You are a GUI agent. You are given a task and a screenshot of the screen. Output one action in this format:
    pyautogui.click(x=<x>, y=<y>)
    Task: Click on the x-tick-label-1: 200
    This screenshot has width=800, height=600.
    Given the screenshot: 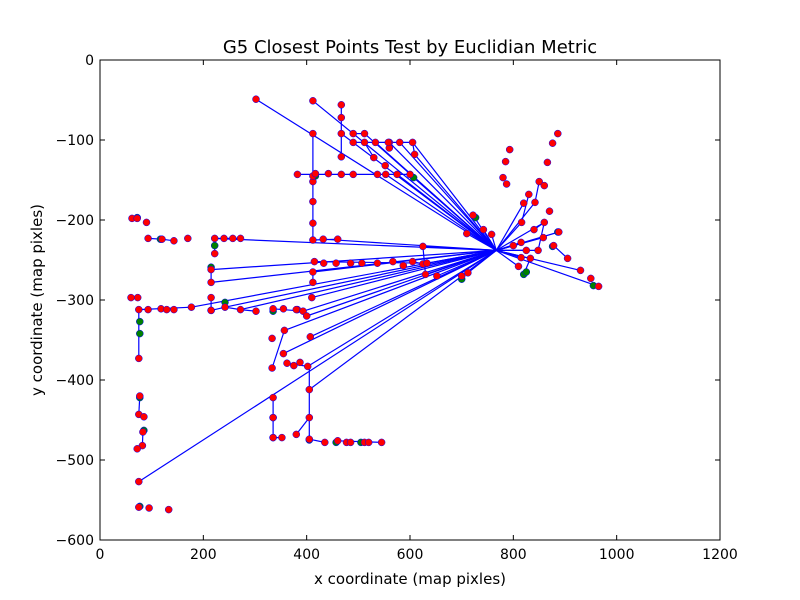 What is the action you would take?
    pyautogui.click(x=203, y=555)
    